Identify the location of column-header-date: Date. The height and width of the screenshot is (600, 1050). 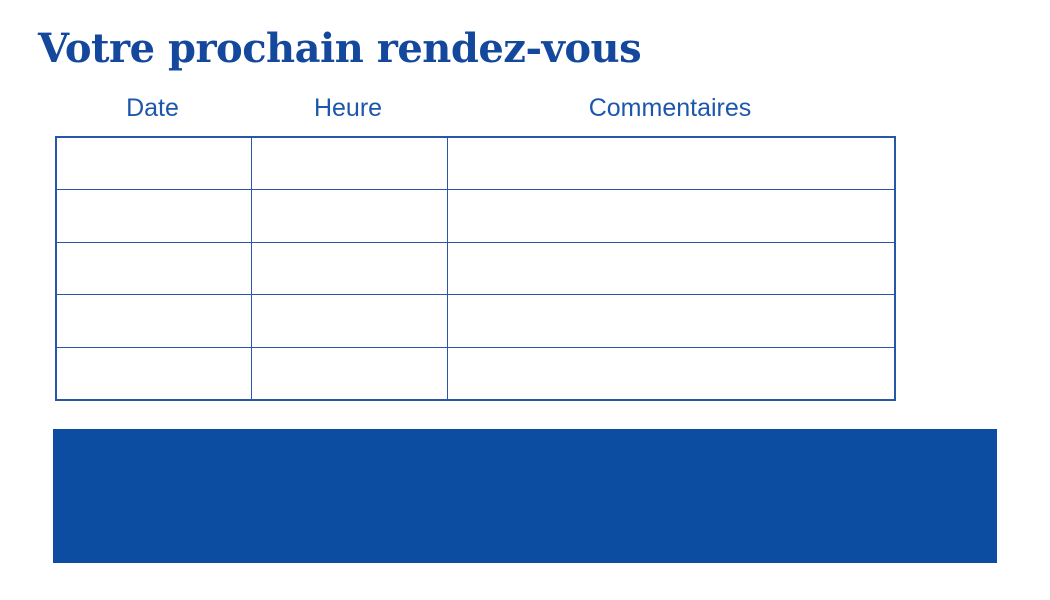
(152, 108).